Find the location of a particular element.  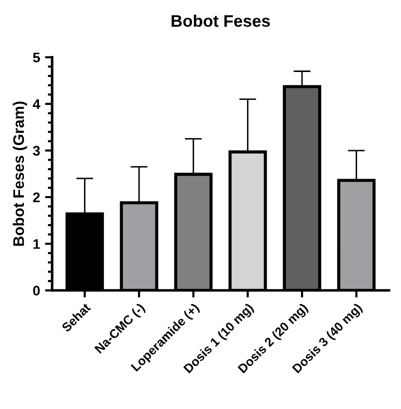

y-tick-label: 0 is located at coordinates (36, 291).